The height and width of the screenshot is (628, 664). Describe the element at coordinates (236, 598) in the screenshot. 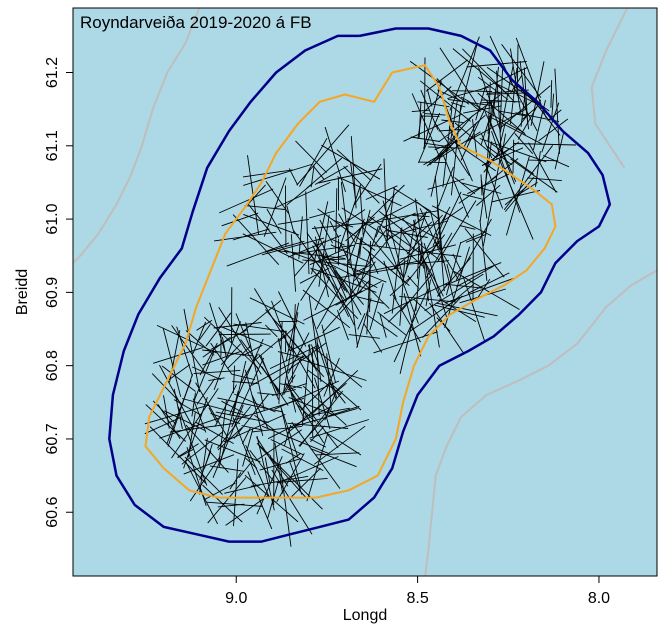

I see `x-tick-label: 9.0` at that location.